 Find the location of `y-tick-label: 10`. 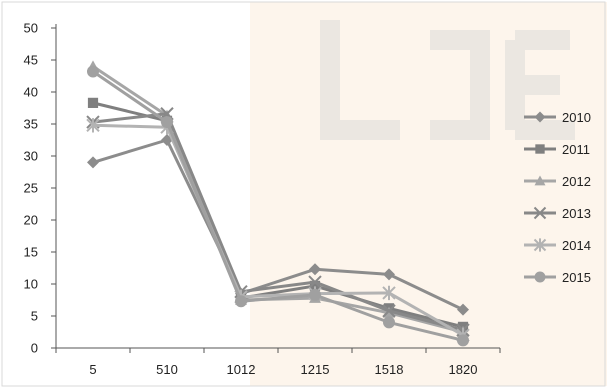

y-tick-label: 10 is located at coordinates (31, 284).